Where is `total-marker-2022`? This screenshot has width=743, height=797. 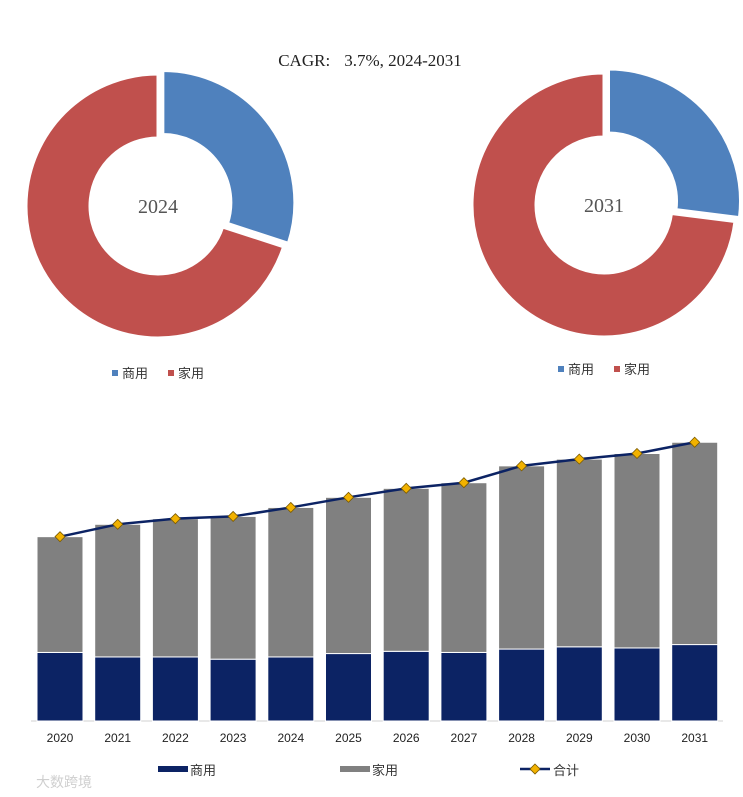
total-marker-2022 is located at coordinates (175, 519).